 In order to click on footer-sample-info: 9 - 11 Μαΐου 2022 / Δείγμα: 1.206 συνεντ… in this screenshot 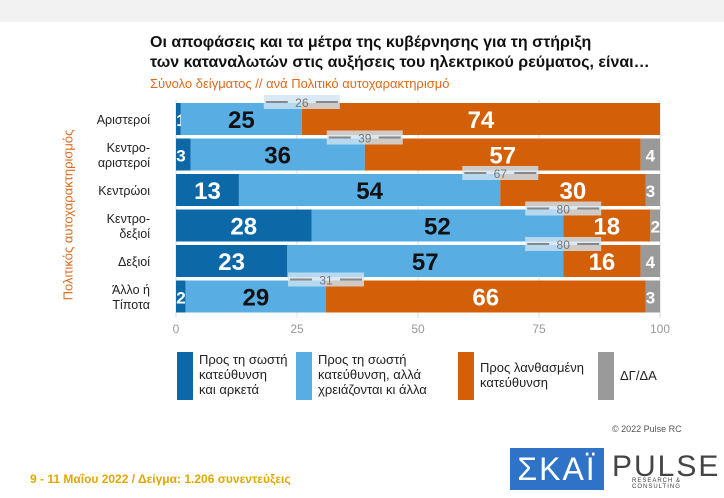, I will do `click(160, 479)`.